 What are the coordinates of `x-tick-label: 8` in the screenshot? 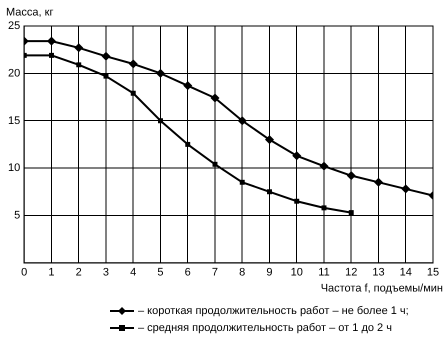 It's located at (242, 272).